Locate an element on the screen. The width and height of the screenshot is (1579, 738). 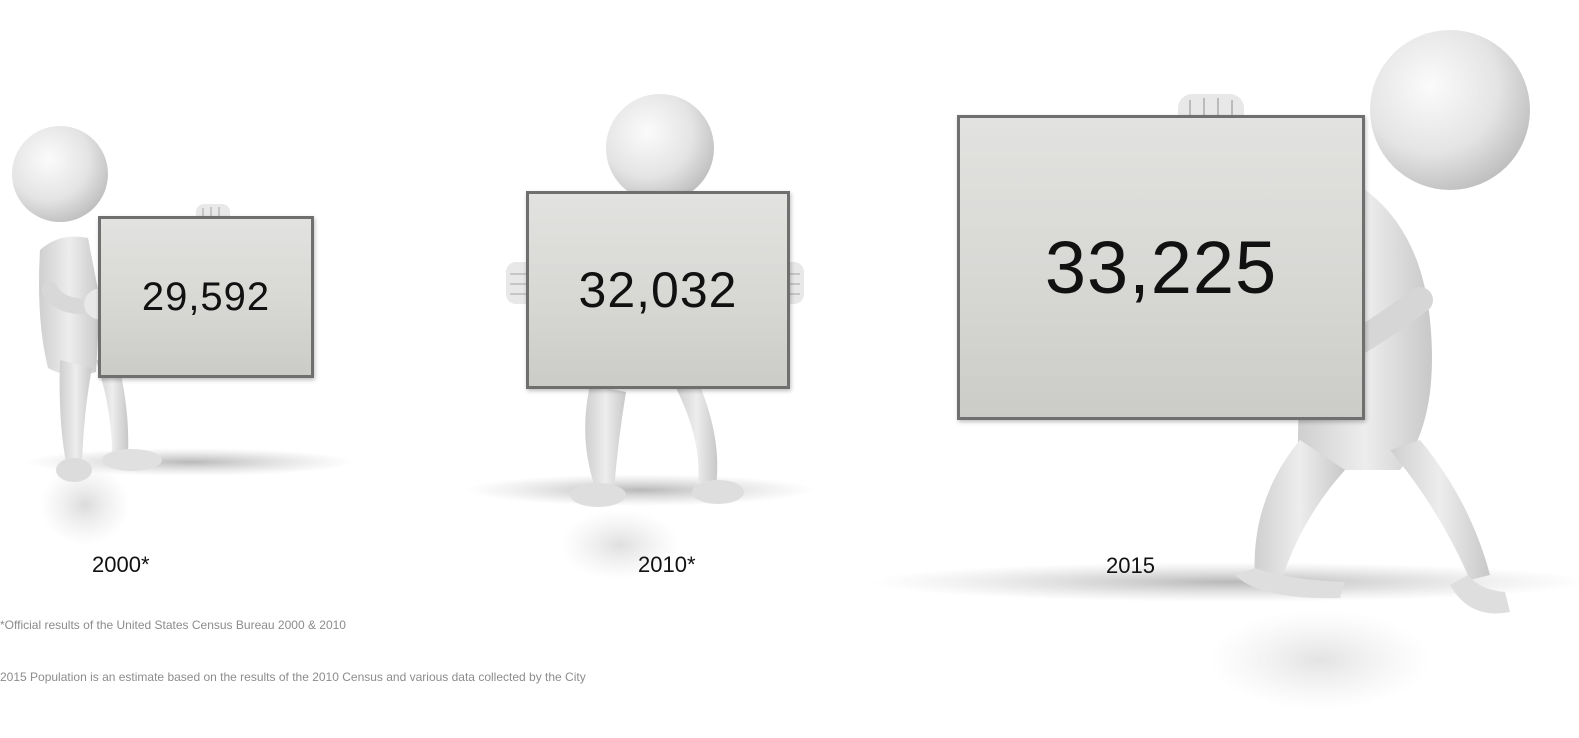
year-label-2015: 2015 is located at coordinates (1130, 565).